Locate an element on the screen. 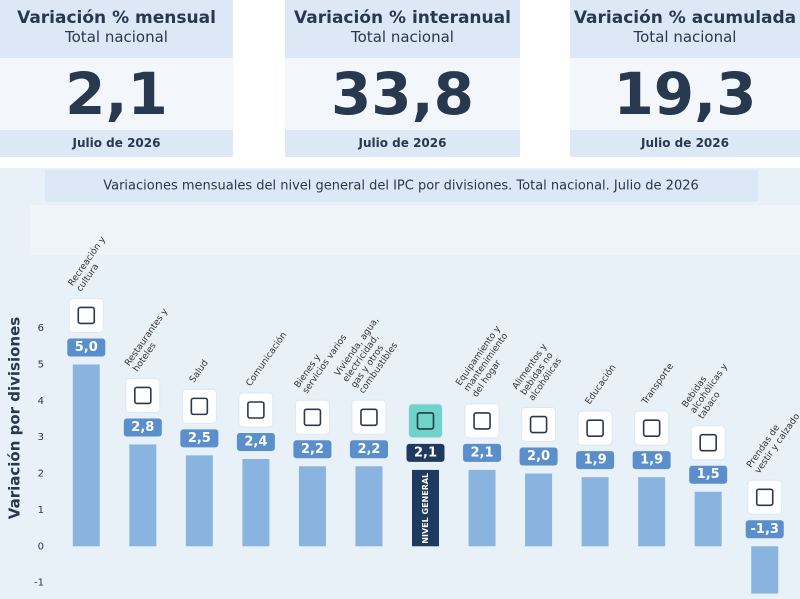  value-label: 1,5 is located at coordinates (708, 474).